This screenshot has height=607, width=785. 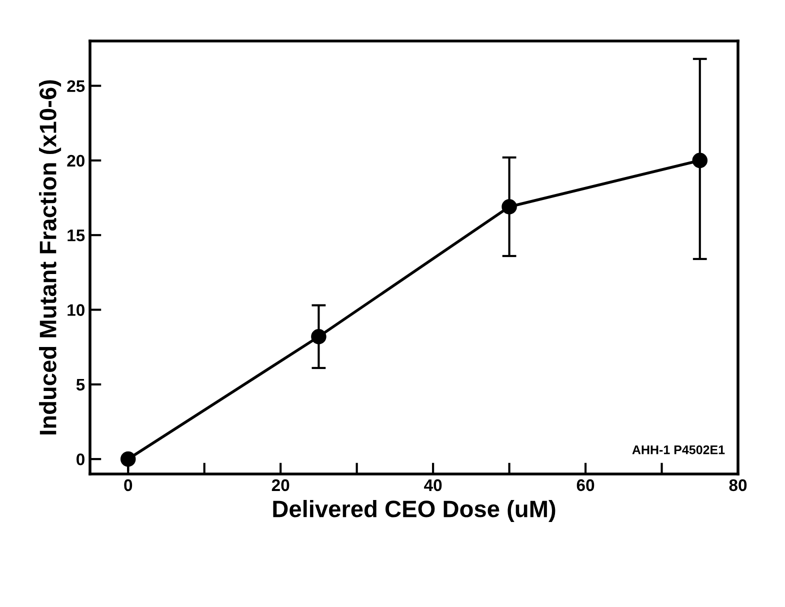 I want to click on y-tick-label: 15, so click(x=76, y=236).